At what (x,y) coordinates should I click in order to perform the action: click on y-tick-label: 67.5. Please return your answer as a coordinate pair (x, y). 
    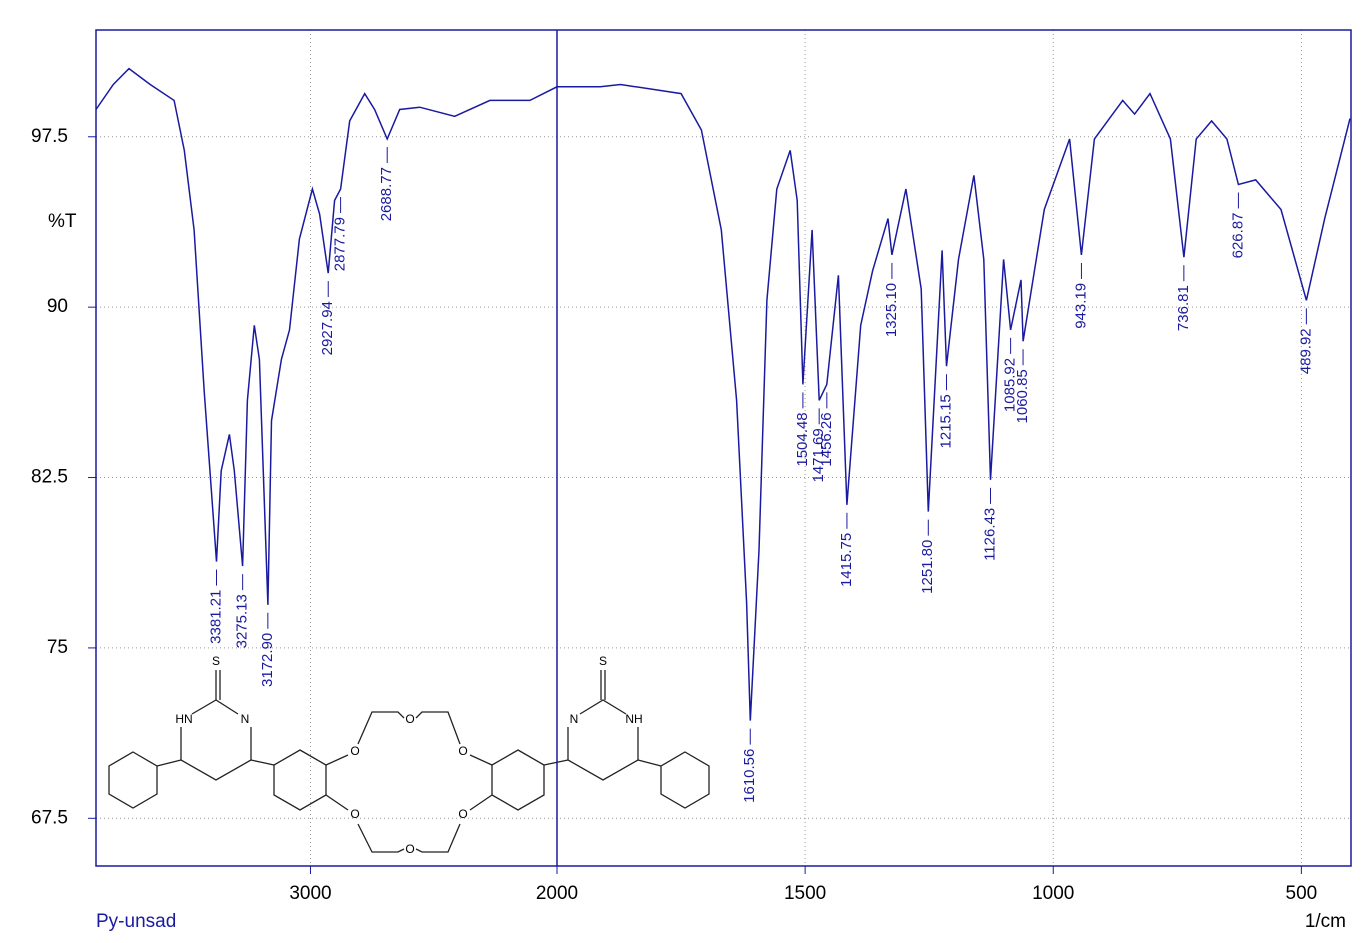
    Looking at the image, I should click on (49, 817).